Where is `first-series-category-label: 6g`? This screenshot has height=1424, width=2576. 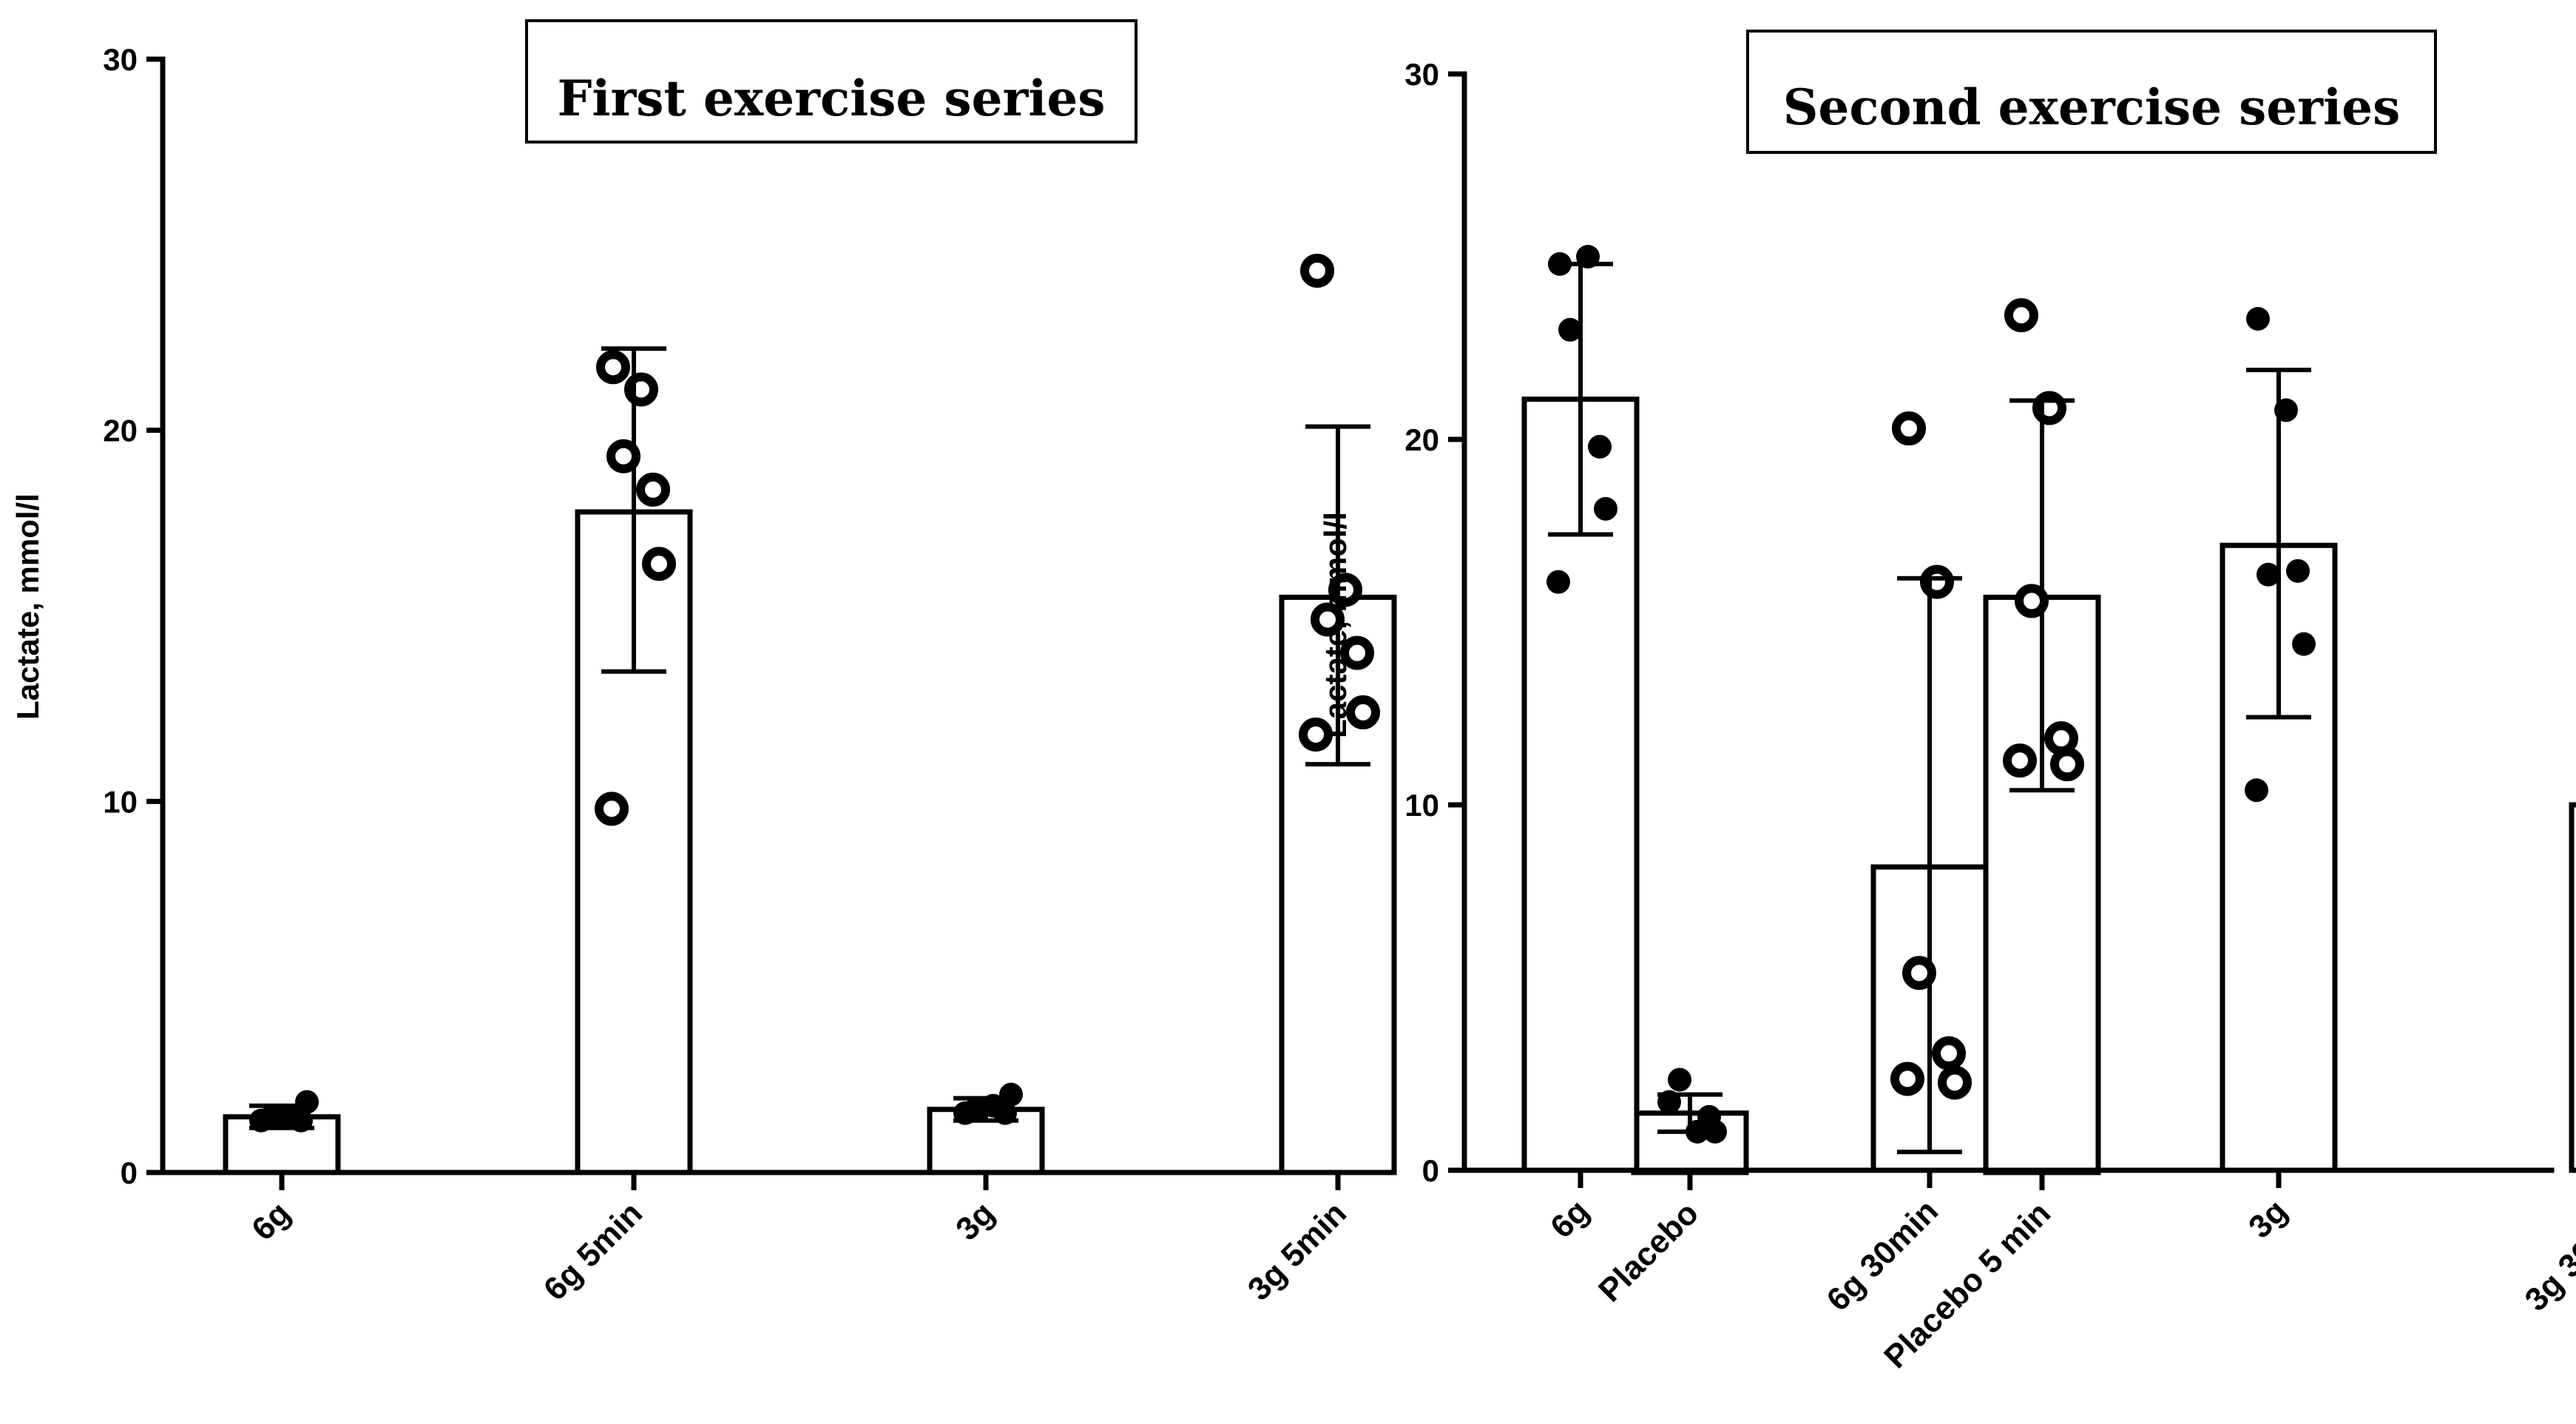
first-series-category-label: 6g is located at coordinates (271, 1221).